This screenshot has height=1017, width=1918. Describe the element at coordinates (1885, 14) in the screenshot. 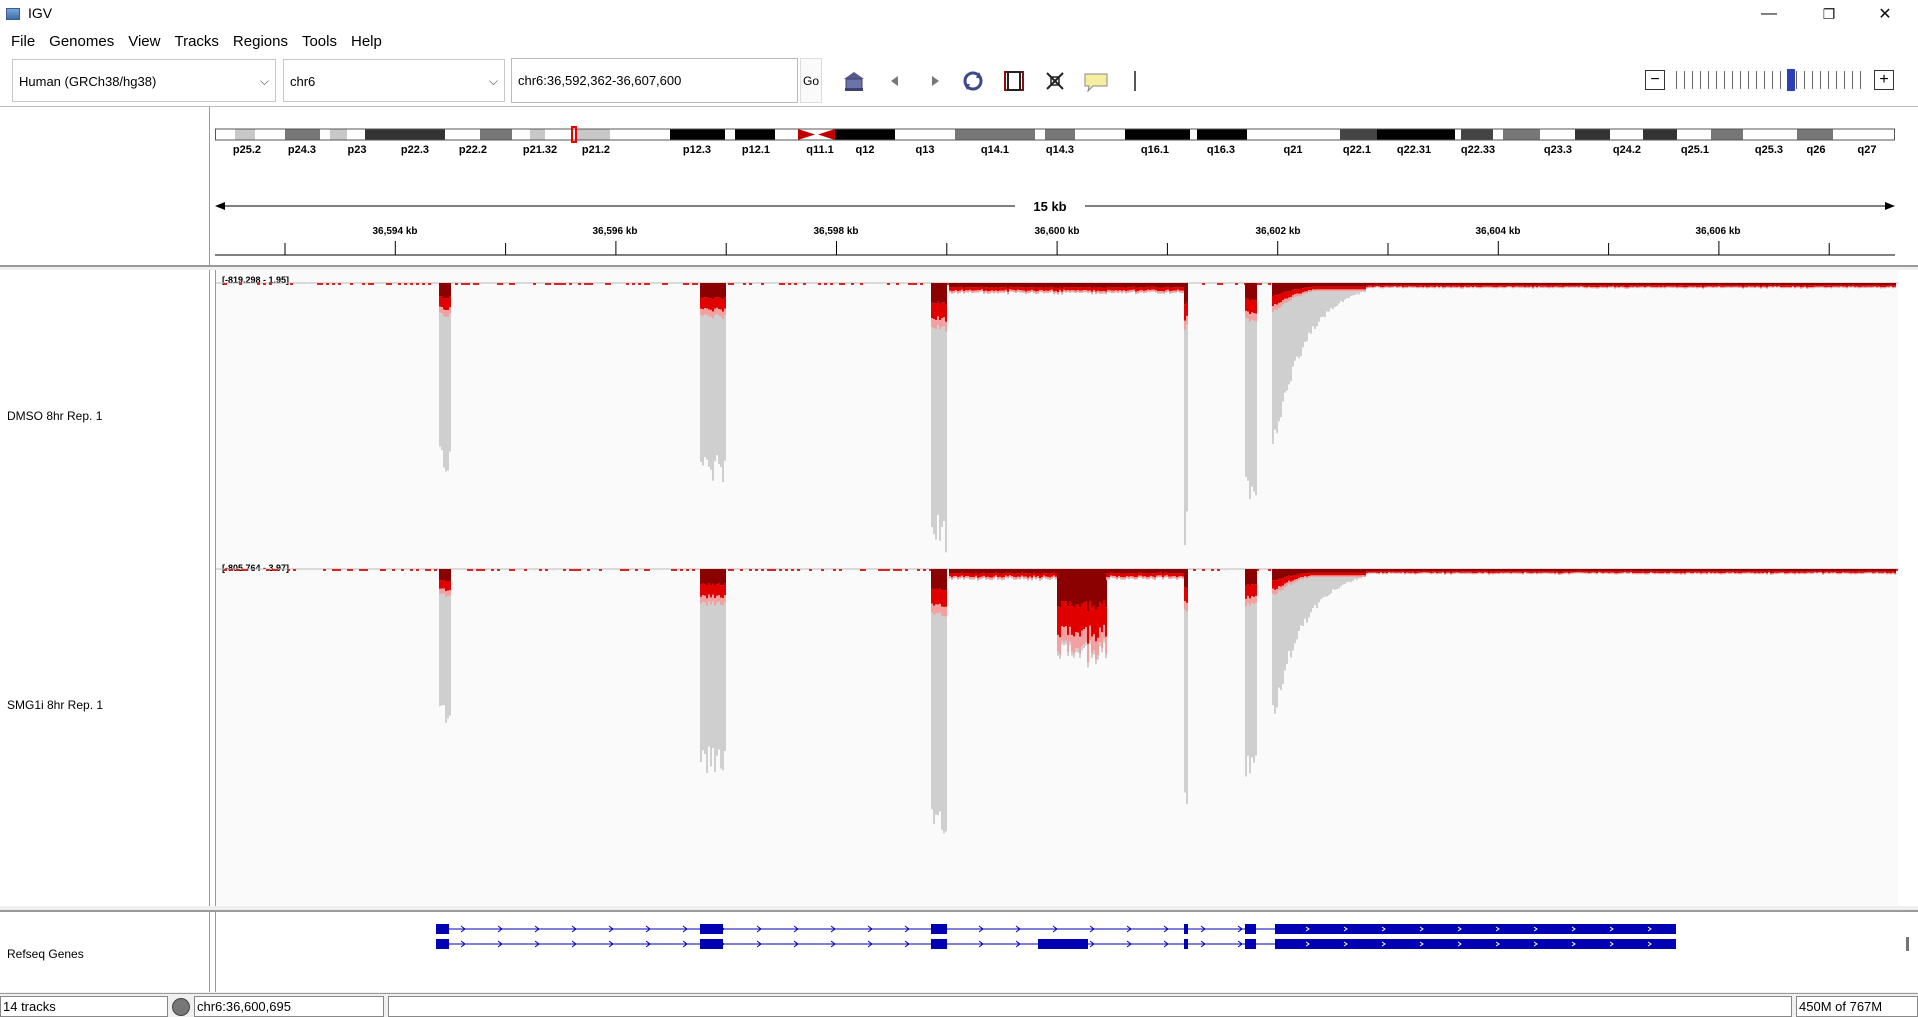

I see `close-button: ✕` at that location.